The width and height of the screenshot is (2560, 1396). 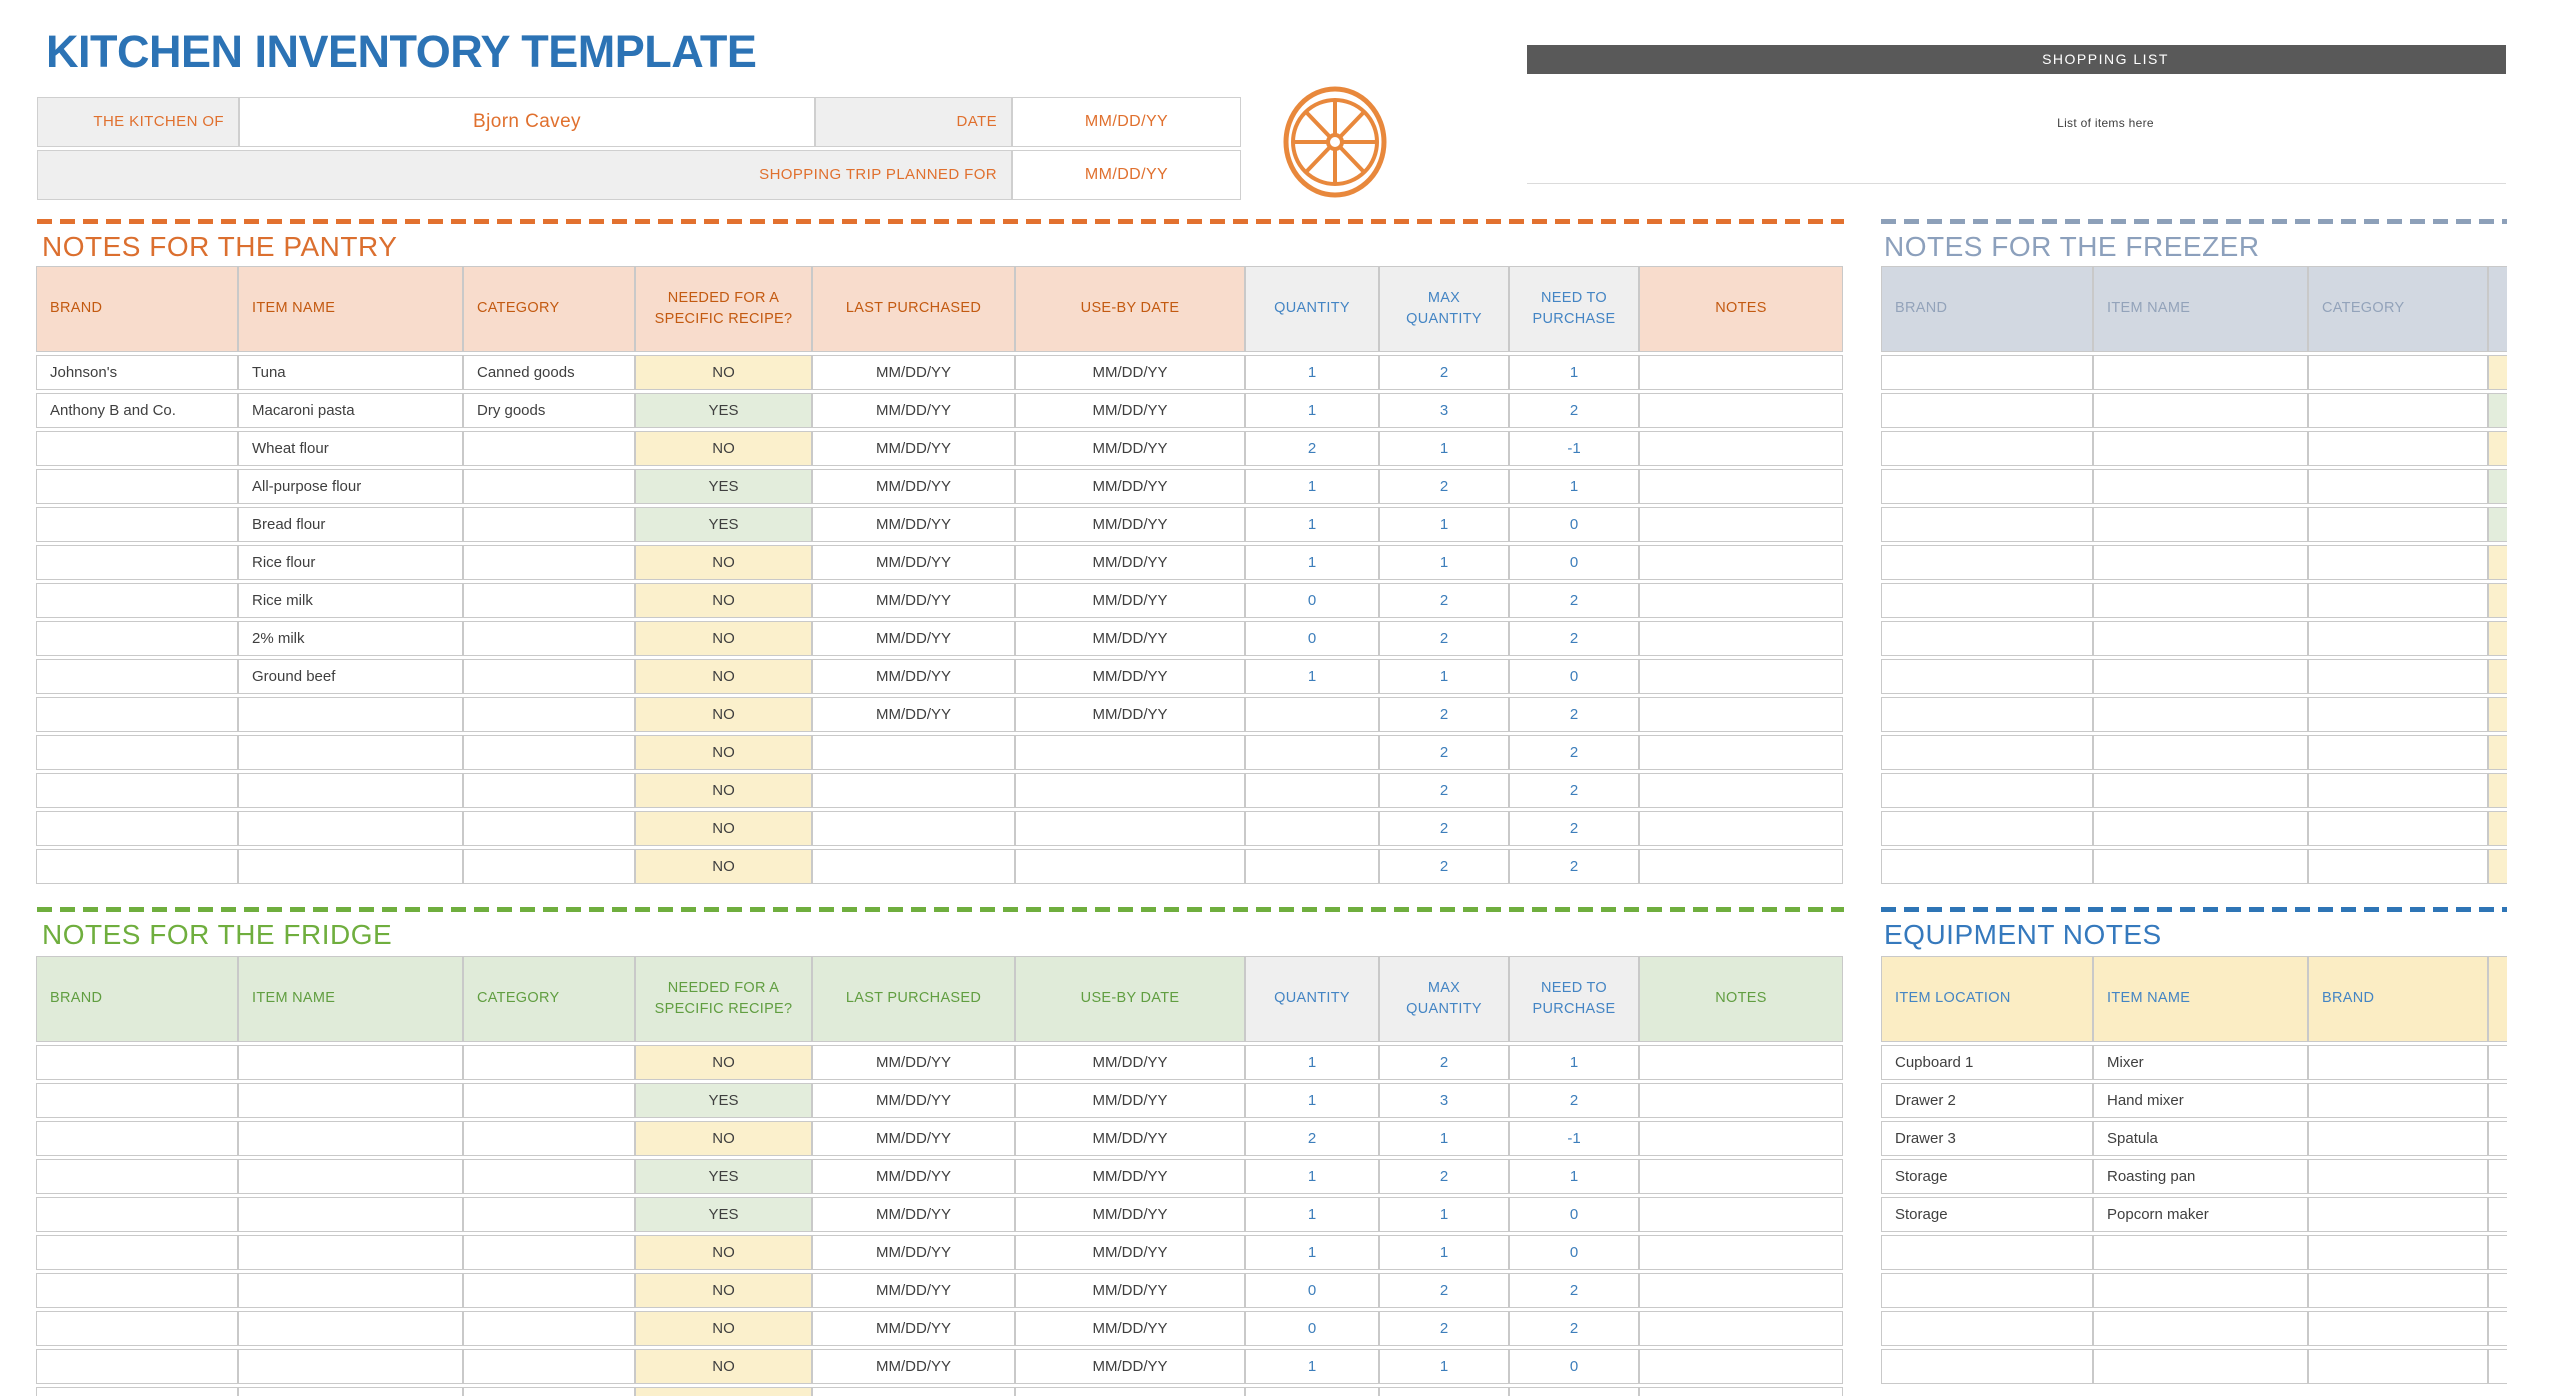 I want to click on cell-text: Anthony B and Co., so click(x=137, y=410).